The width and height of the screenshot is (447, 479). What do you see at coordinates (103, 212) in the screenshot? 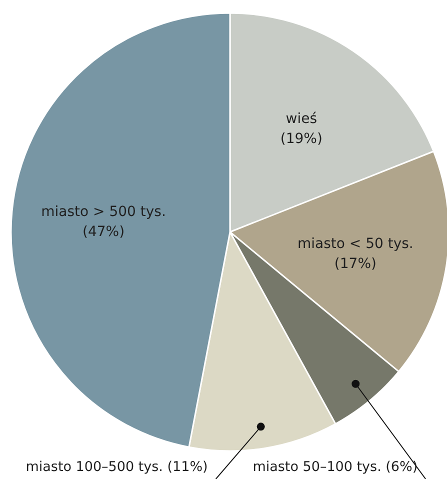
I see `slice-label: miasto > 500 tys.` at bounding box center [103, 212].